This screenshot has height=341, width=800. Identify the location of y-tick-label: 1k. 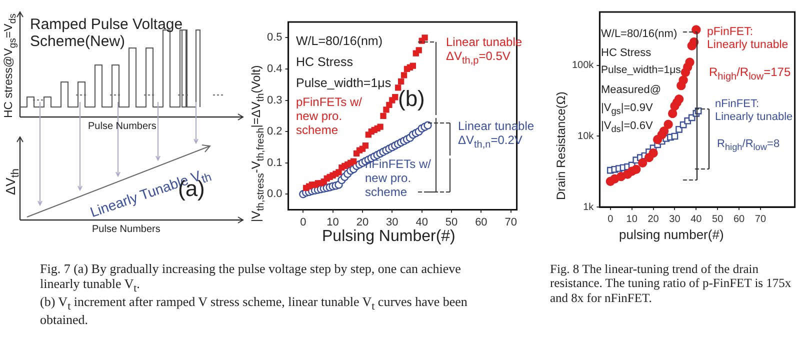
(589, 207).